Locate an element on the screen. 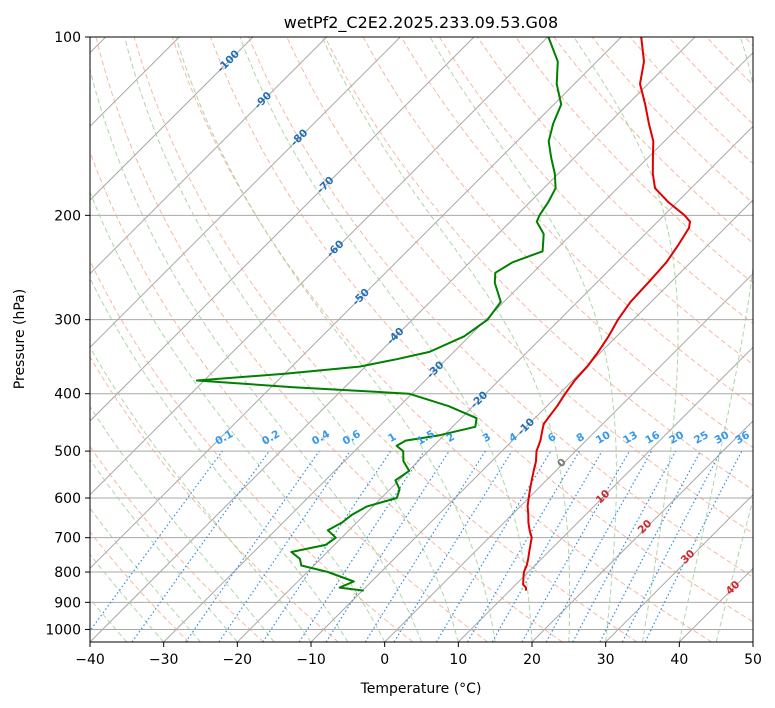 The height and width of the screenshot is (708, 775). mixing-ratio-label: 3 is located at coordinates (487, 438).